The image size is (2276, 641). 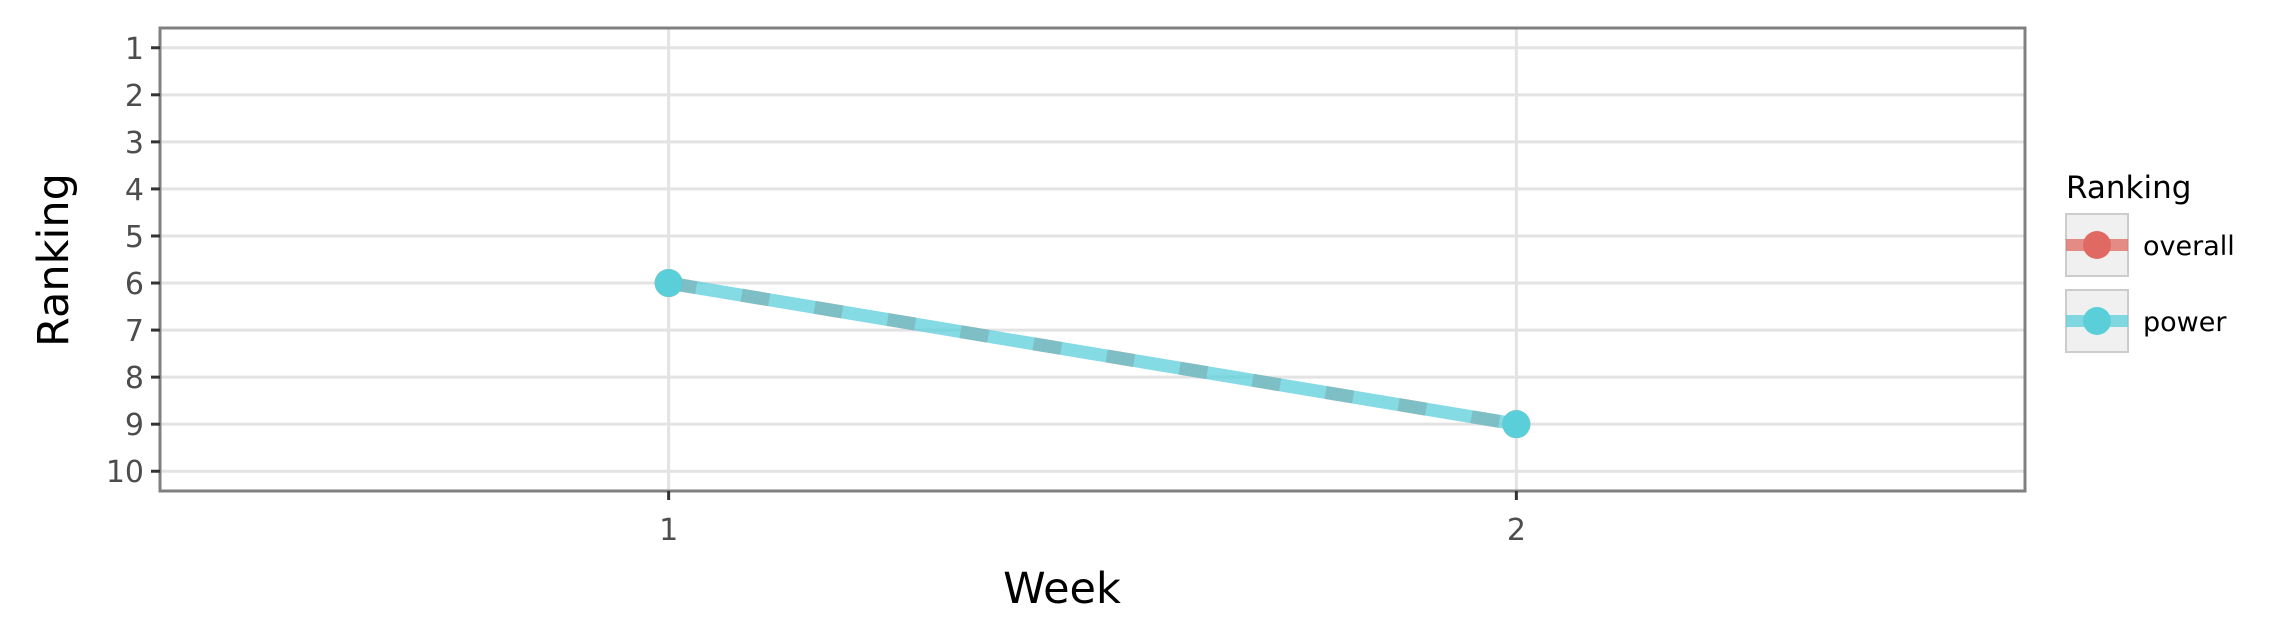 I want to click on y-tick-label: 8, so click(x=134, y=378).